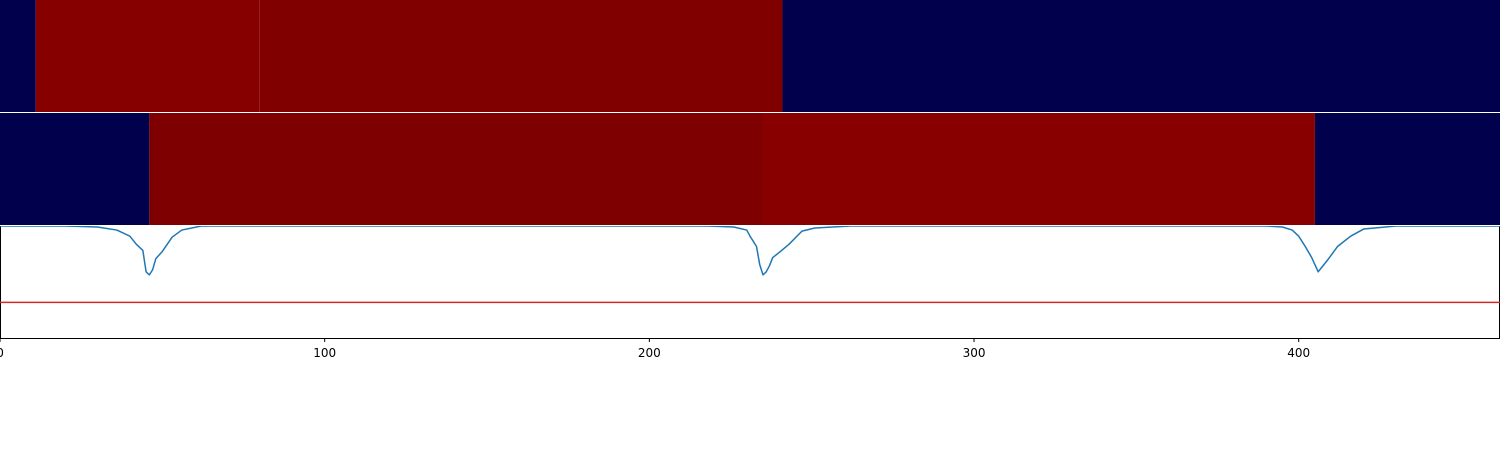 The image size is (1500, 450). Describe the element at coordinates (750, 251) in the screenshot. I see `series-line` at that location.